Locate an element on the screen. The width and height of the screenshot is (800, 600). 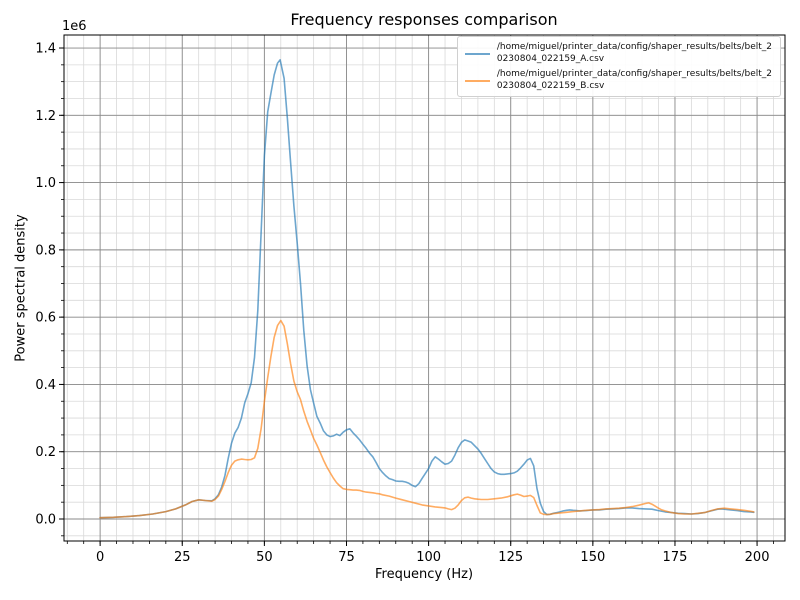
y-axis-offset-label: 1e6 is located at coordinates (74, 26).